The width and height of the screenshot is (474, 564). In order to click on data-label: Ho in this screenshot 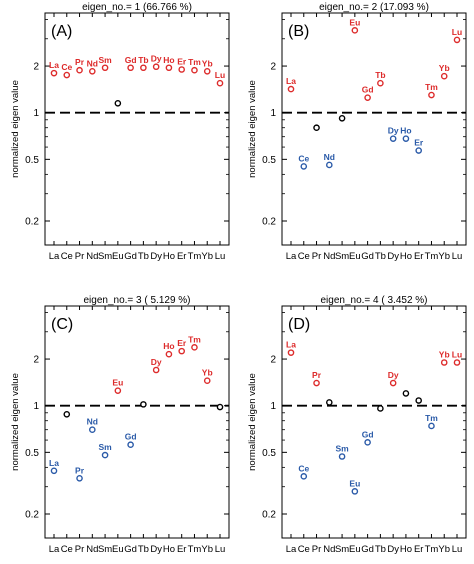, I will do `click(405, 131)`.